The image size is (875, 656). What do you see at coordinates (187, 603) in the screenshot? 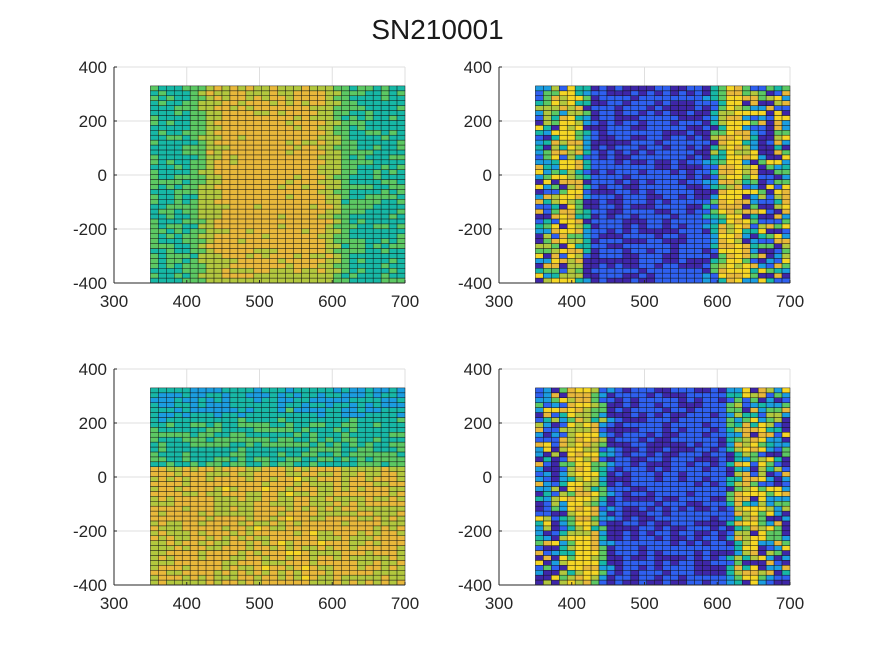
I see `x-tick-label: 400` at bounding box center [187, 603].